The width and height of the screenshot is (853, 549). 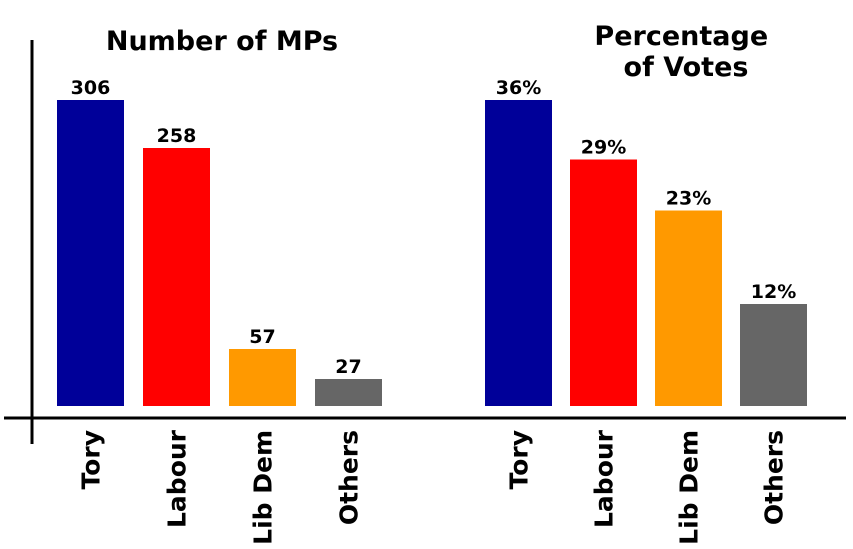 What do you see at coordinates (603, 148) in the screenshot?
I see `value-label-votes-labour: 29%` at bounding box center [603, 148].